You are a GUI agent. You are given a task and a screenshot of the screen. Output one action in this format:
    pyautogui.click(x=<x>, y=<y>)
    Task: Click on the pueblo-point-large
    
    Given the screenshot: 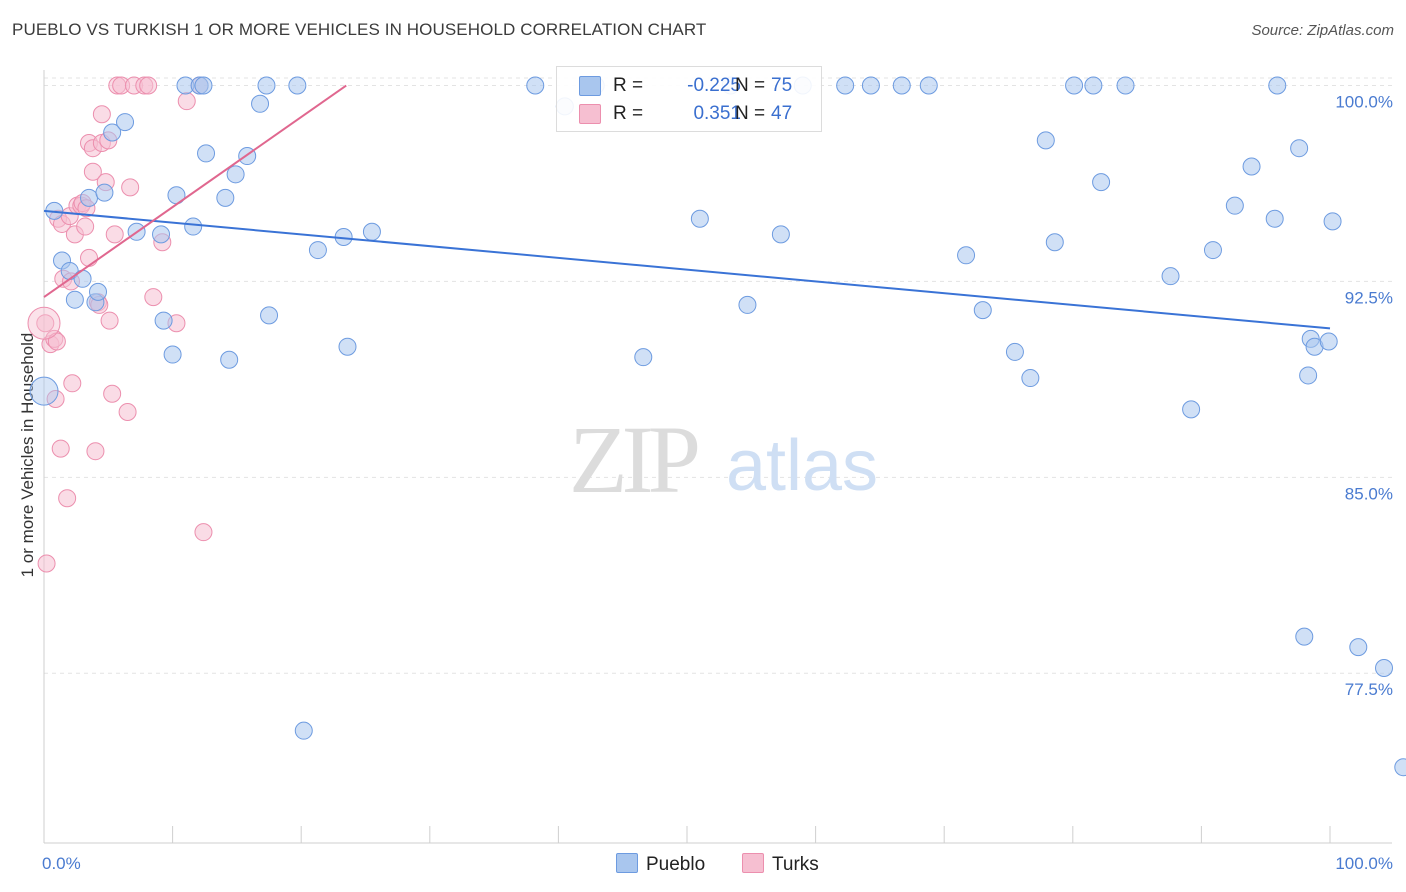 What is the action you would take?
    pyautogui.click(x=44, y=391)
    